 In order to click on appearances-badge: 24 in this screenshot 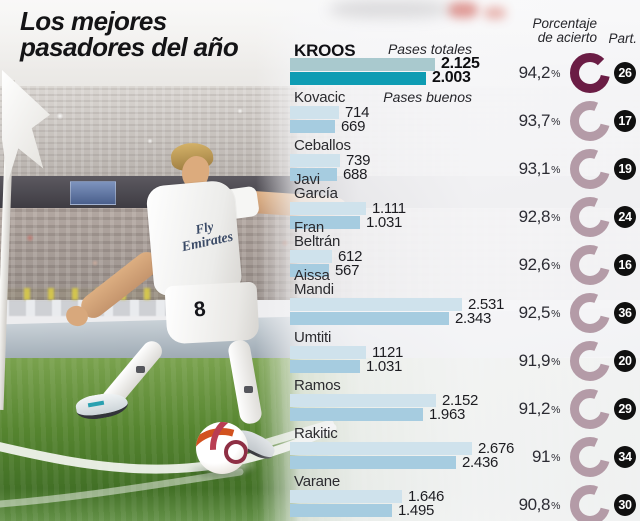, I will do `click(625, 216)`.